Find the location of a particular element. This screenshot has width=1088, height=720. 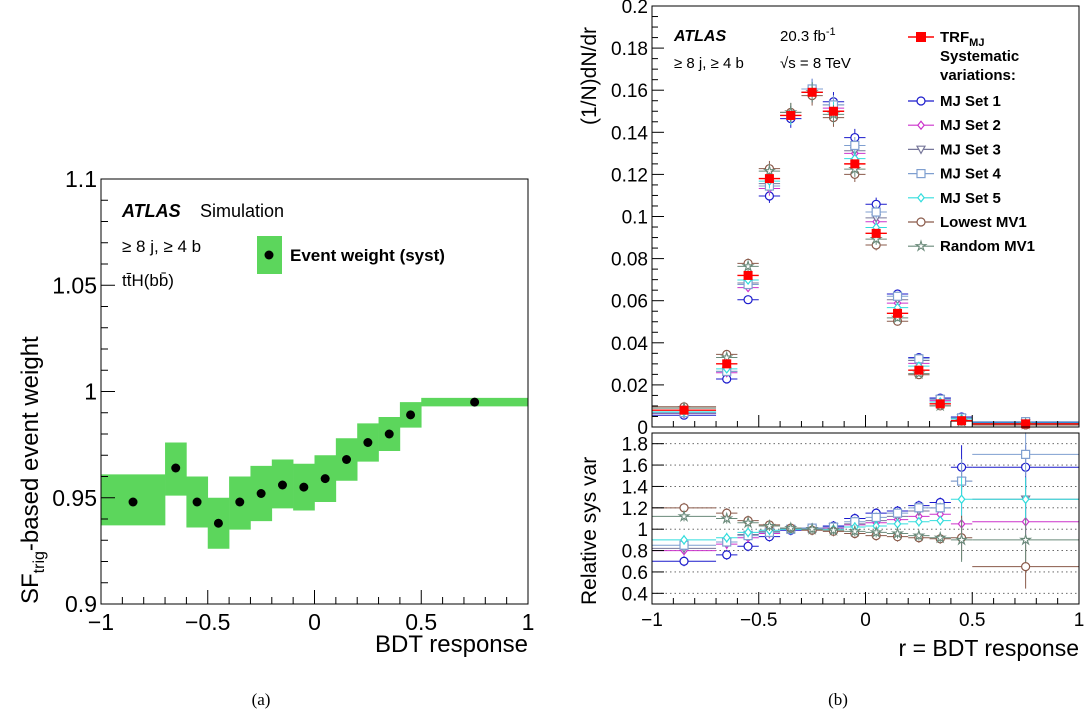

a-points is located at coordinates (304, 462).